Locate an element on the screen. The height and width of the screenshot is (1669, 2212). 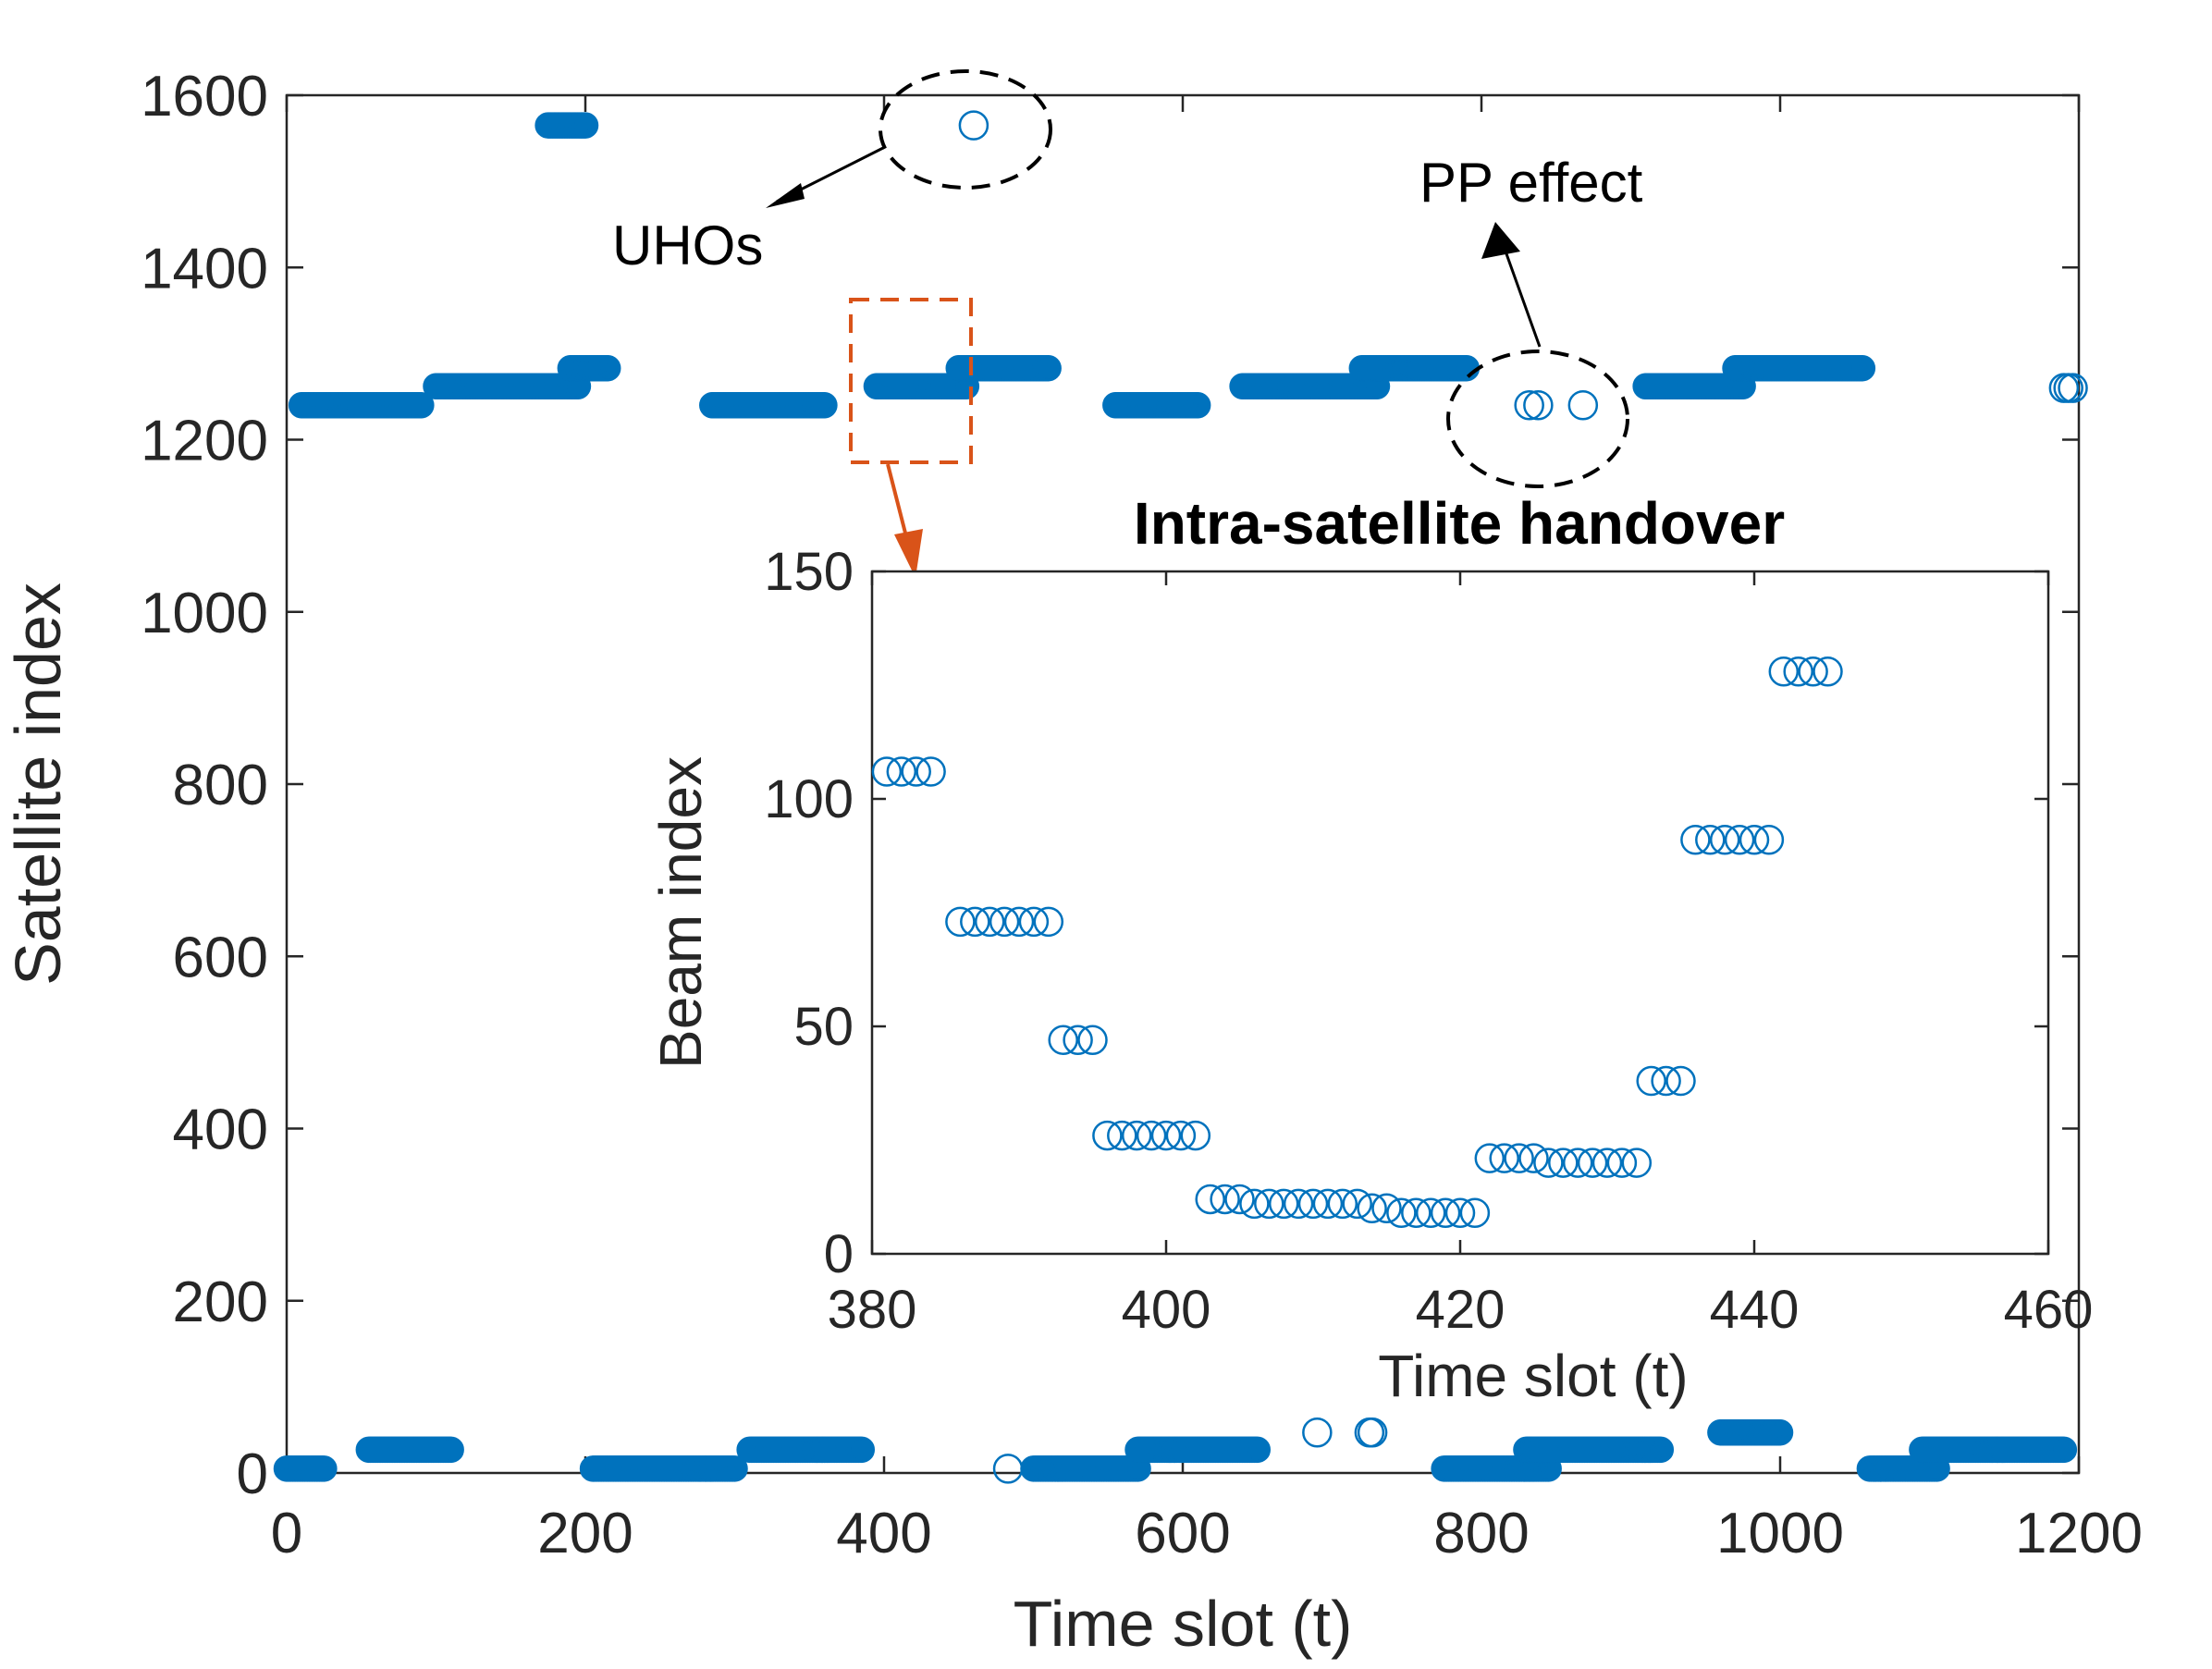
inset-title: Intra-satellite handover is located at coordinates (1460, 523).